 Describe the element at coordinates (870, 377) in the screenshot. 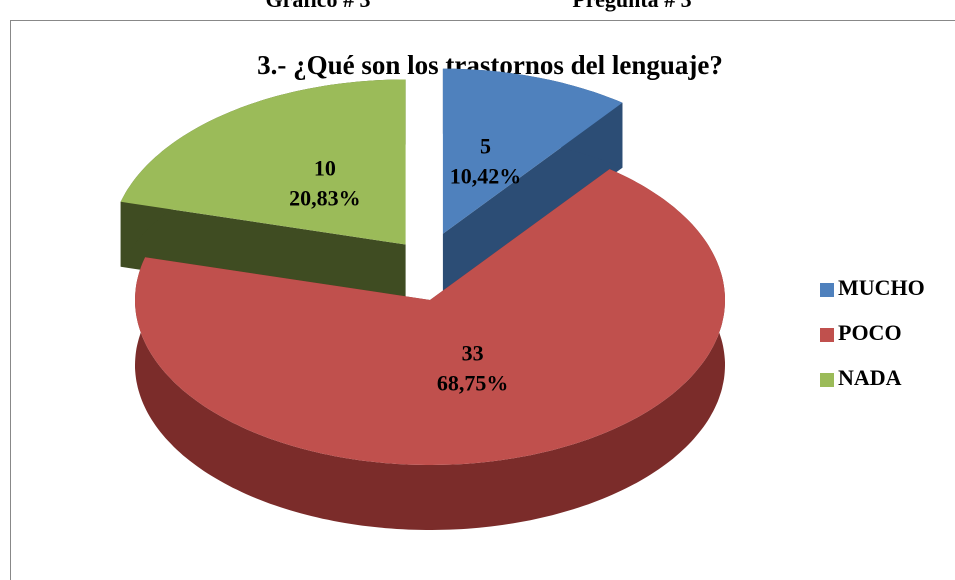

I see `legend-label: NADA` at that location.